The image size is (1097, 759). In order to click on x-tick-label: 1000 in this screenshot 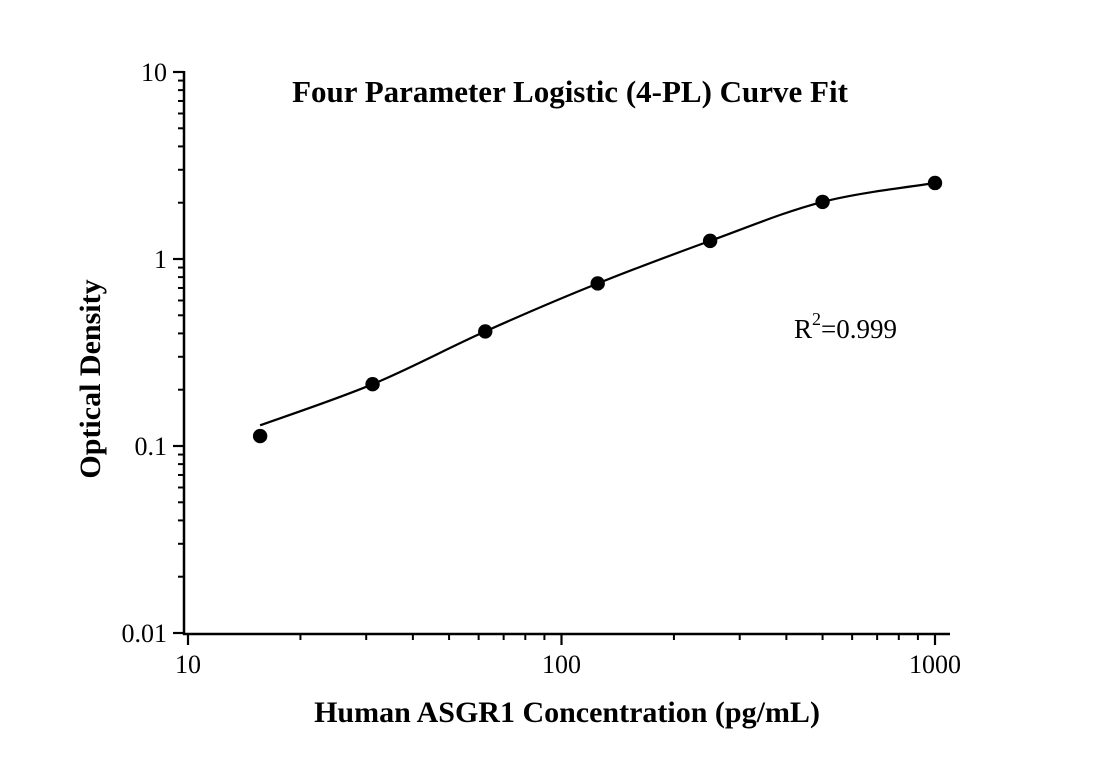, I will do `click(935, 664)`.